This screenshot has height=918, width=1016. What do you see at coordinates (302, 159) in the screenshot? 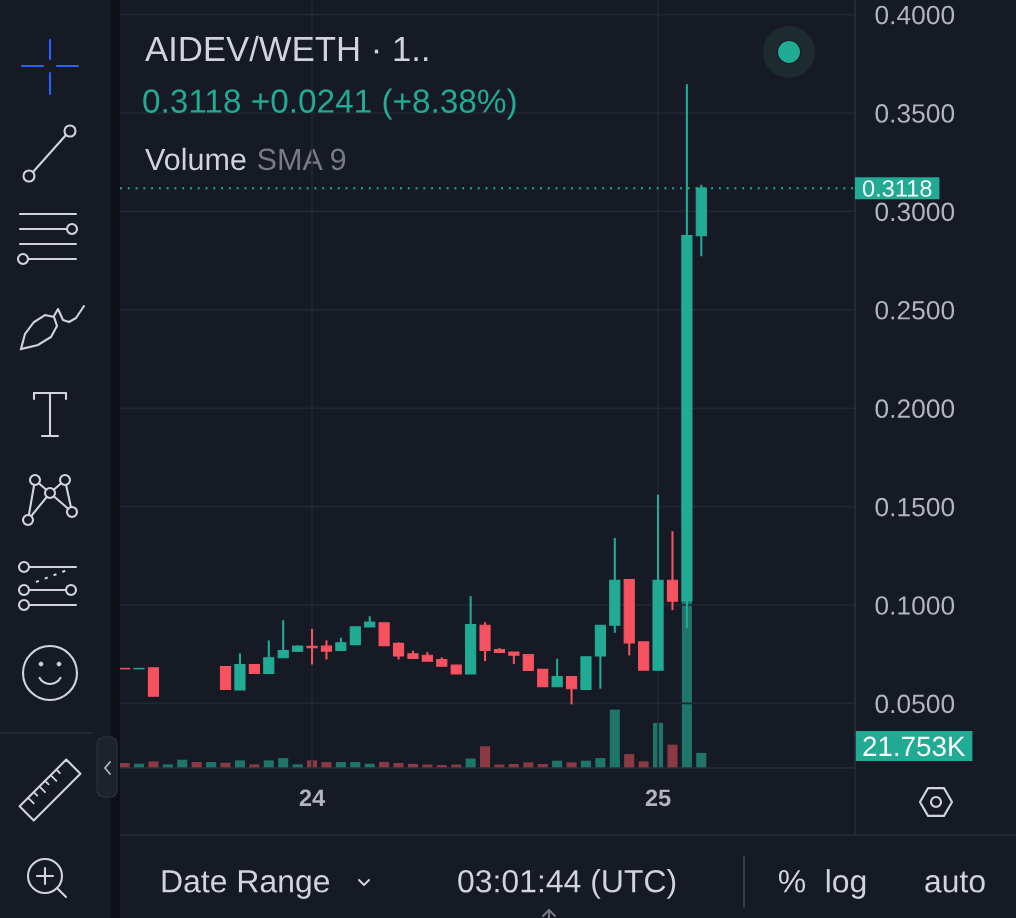
I see `chart-subtitle: SMA 9` at bounding box center [302, 159].